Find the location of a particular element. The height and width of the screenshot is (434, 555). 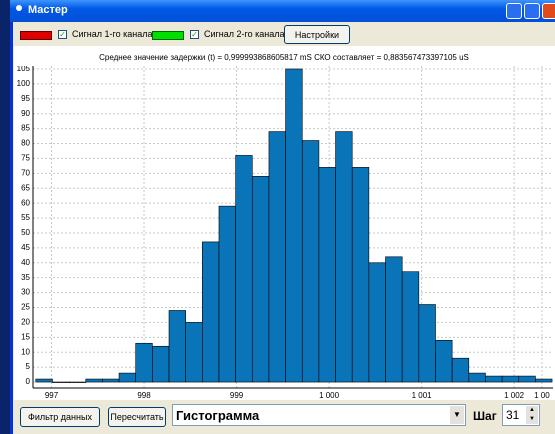

y-tick-label: 75 is located at coordinates (25, 158).